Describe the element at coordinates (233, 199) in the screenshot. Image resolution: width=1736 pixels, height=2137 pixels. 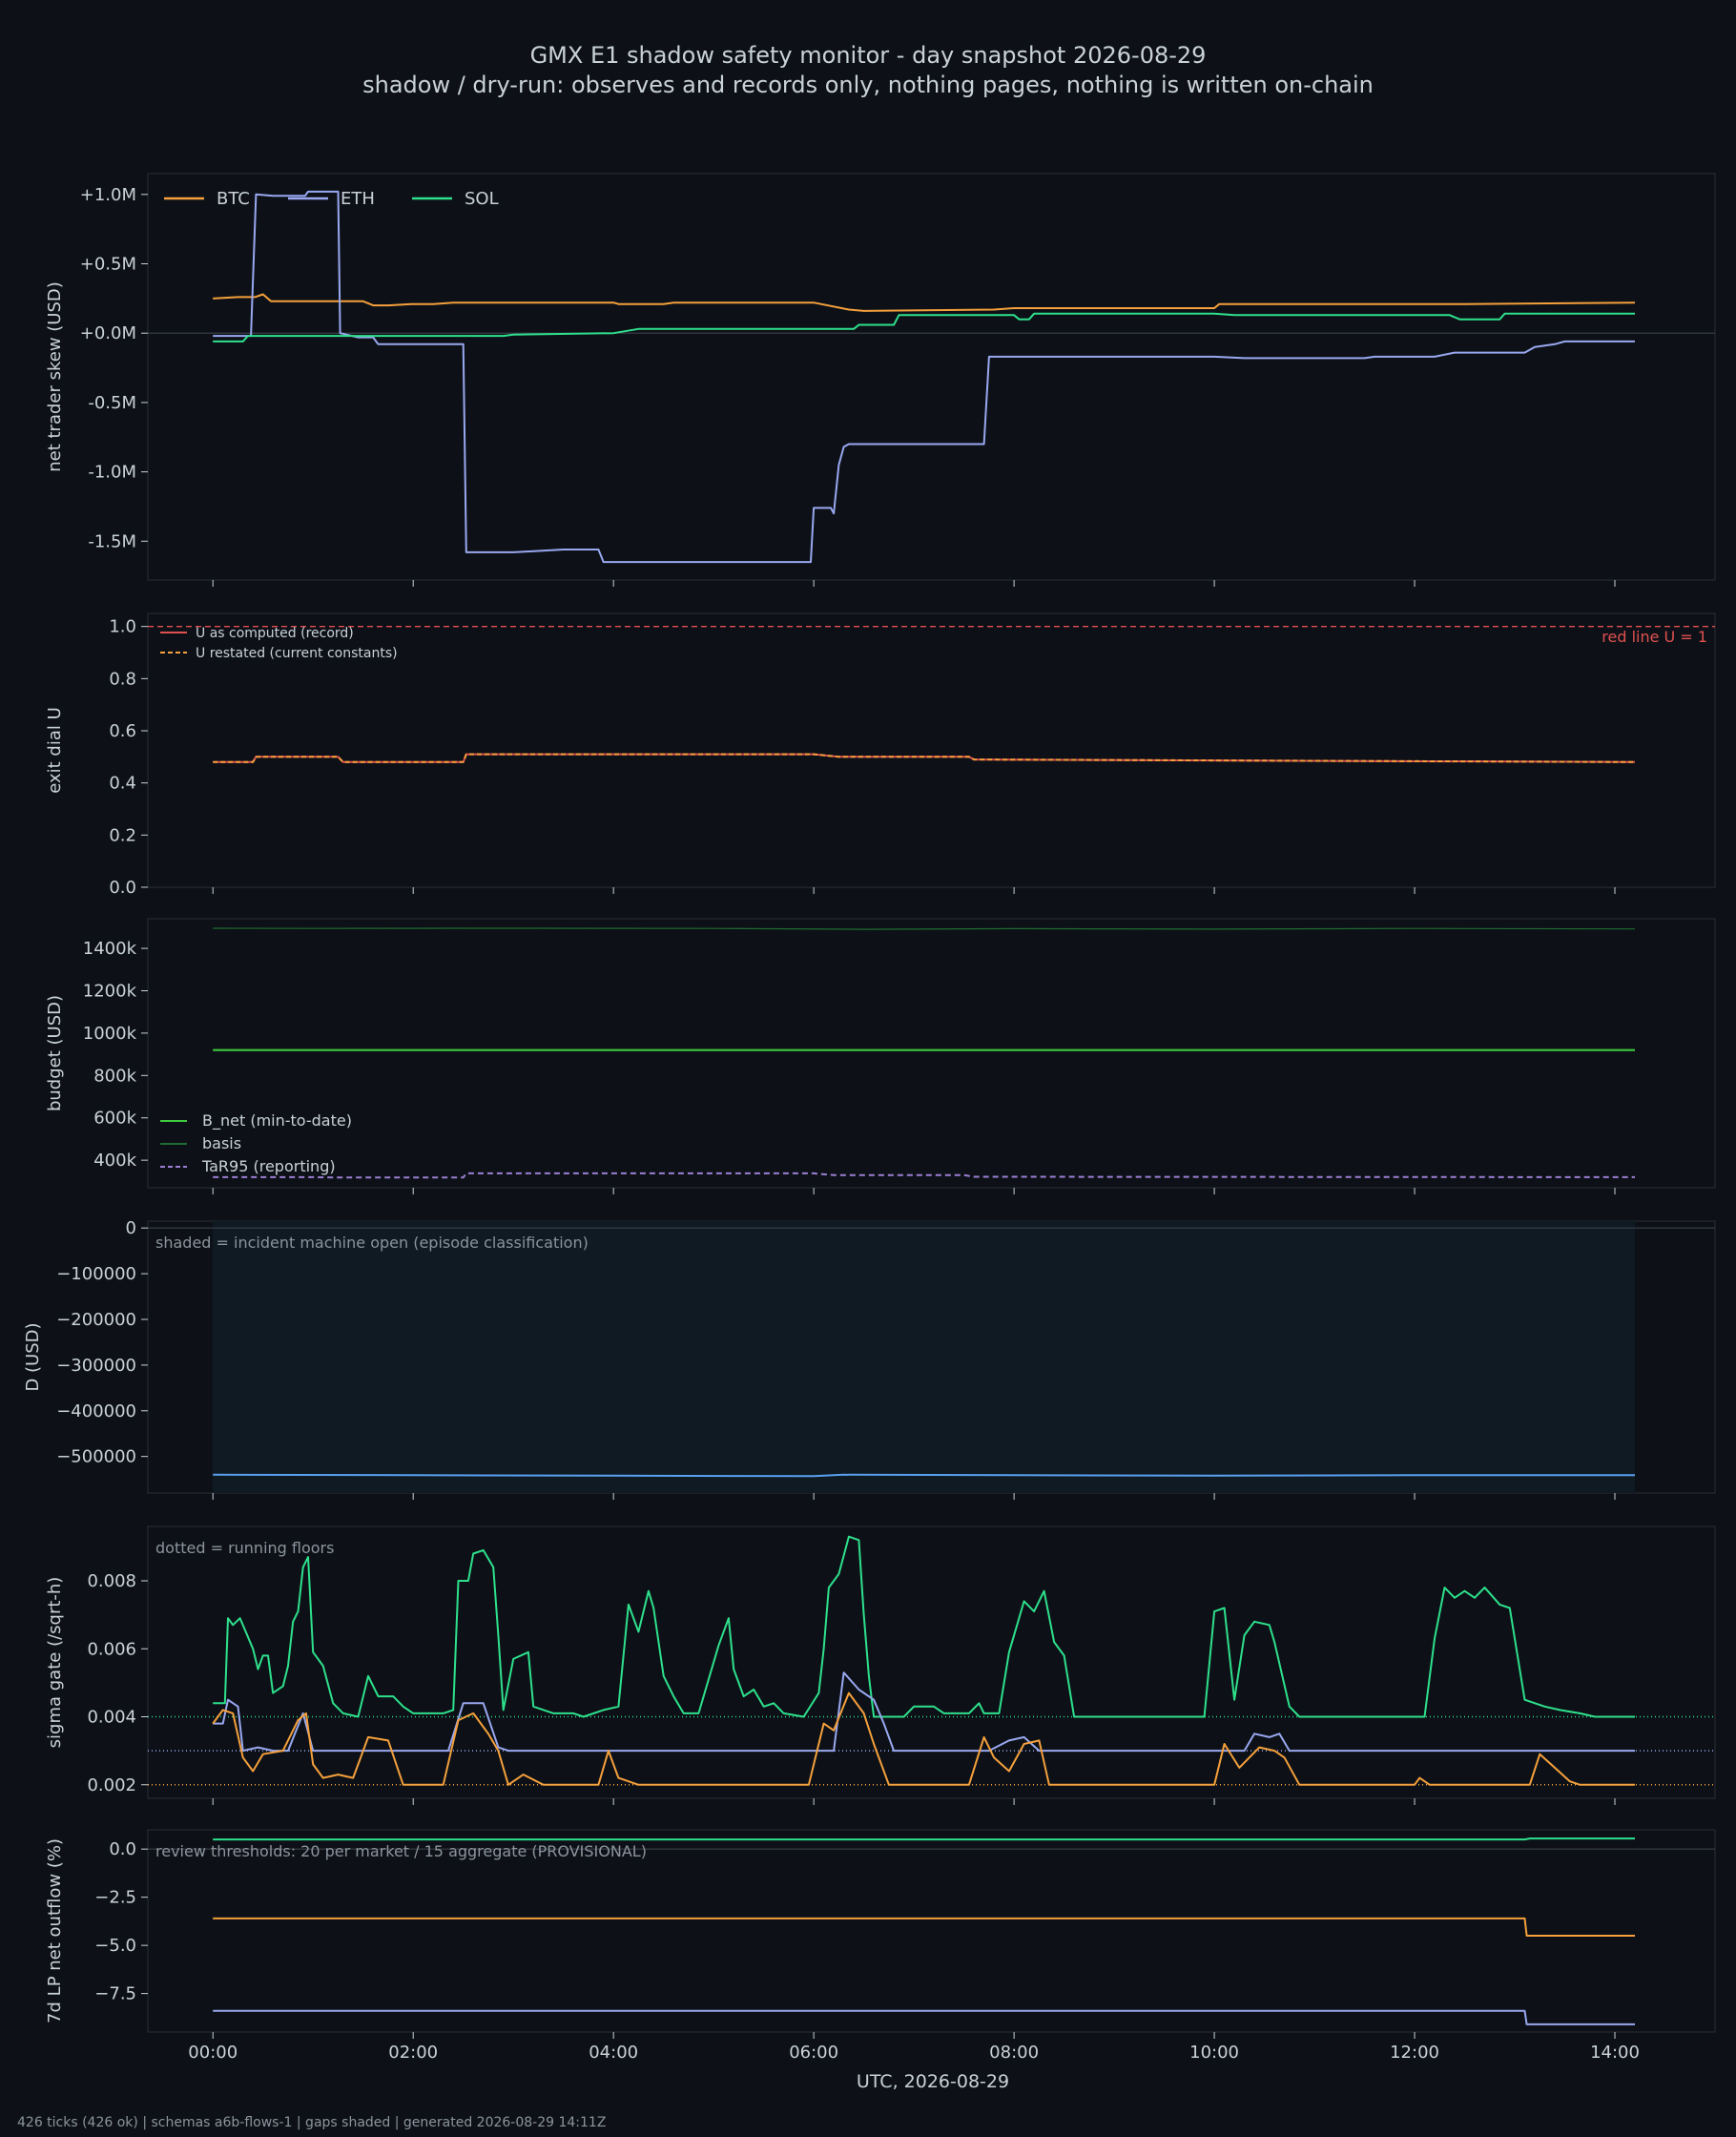
I see `legend-label: BTC` at that location.